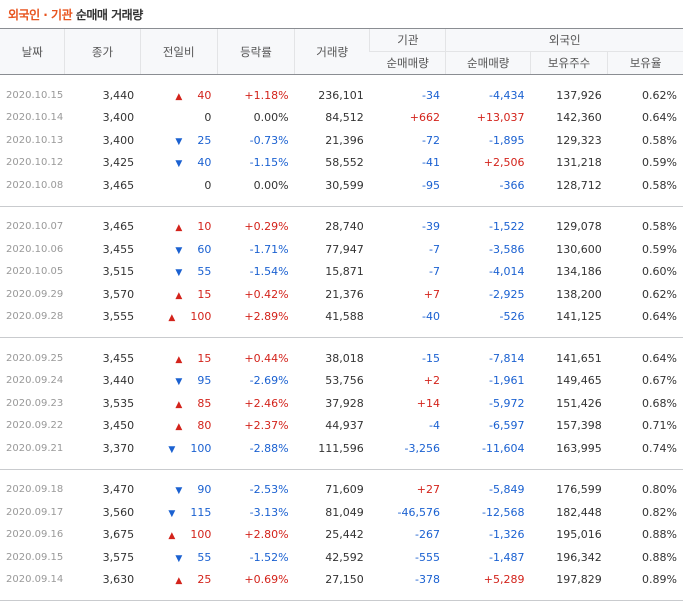 The width and height of the screenshot is (683, 609). I want to click on cell-foreign-net: -4,014, so click(506, 272).